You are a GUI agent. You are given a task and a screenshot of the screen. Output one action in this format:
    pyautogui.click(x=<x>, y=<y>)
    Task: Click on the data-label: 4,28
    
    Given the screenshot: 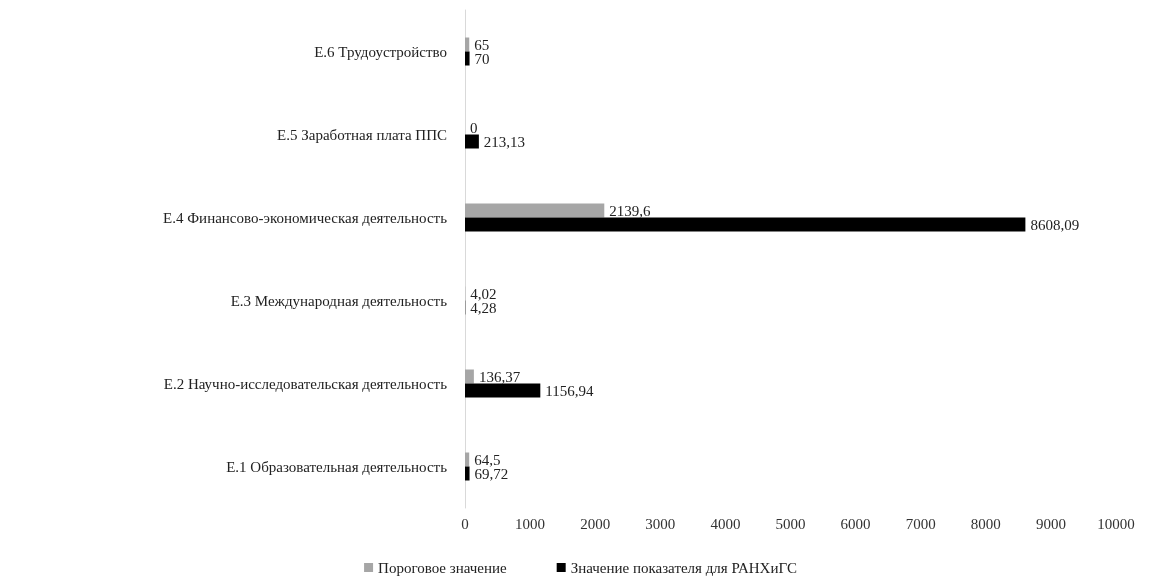 What is the action you would take?
    pyautogui.click(x=483, y=307)
    